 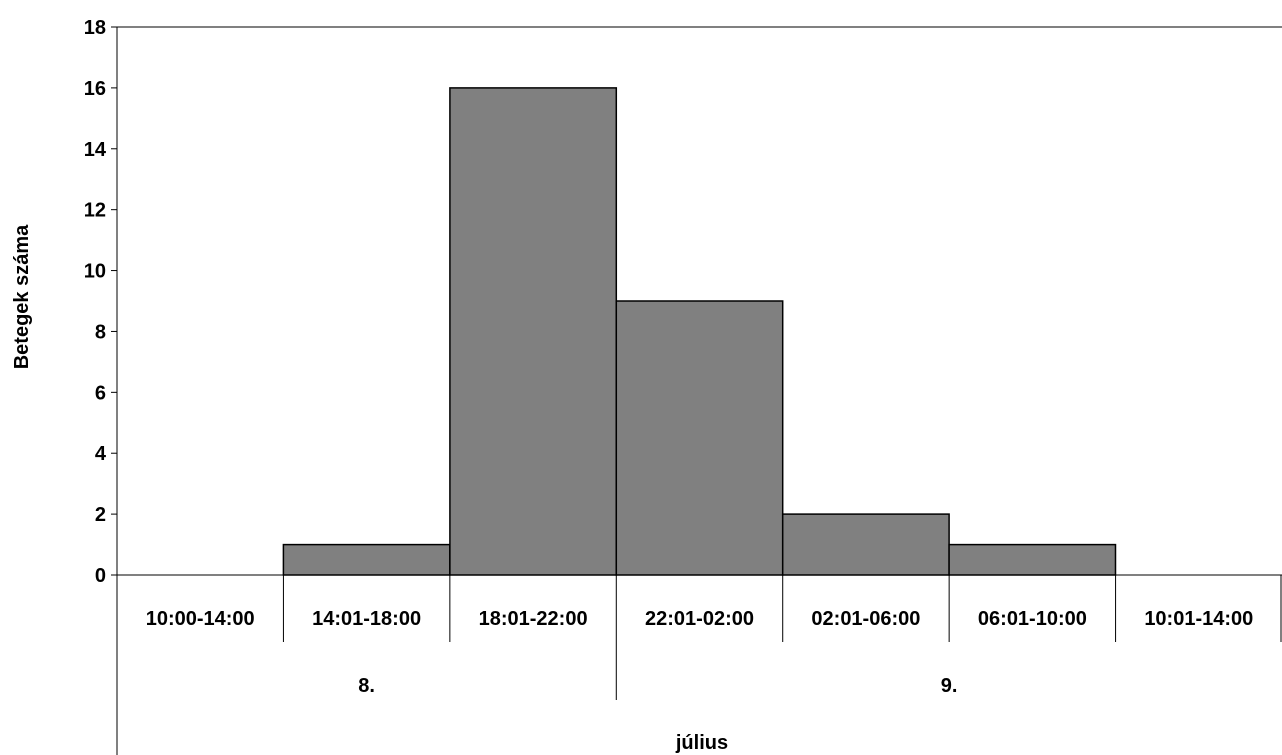 I want to click on y-tick-label: 0, so click(x=100, y=576).